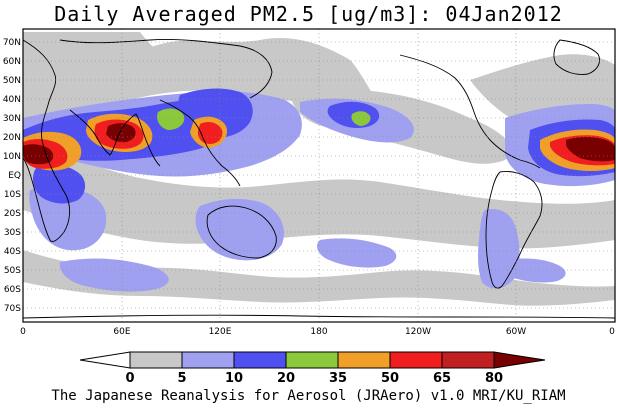  I want to click on shade-lightblue-south-pacific, so click(357, 253).